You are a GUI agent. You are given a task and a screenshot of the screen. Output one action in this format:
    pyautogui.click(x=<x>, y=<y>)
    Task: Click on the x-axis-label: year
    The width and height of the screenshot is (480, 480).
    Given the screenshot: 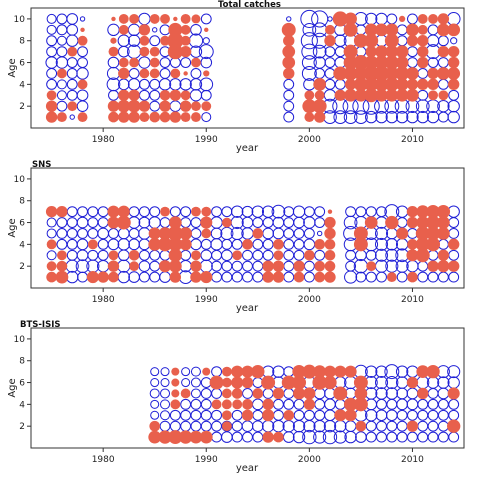 What is the action you would take?
    pyautogui.click(x=247, y=308)
    